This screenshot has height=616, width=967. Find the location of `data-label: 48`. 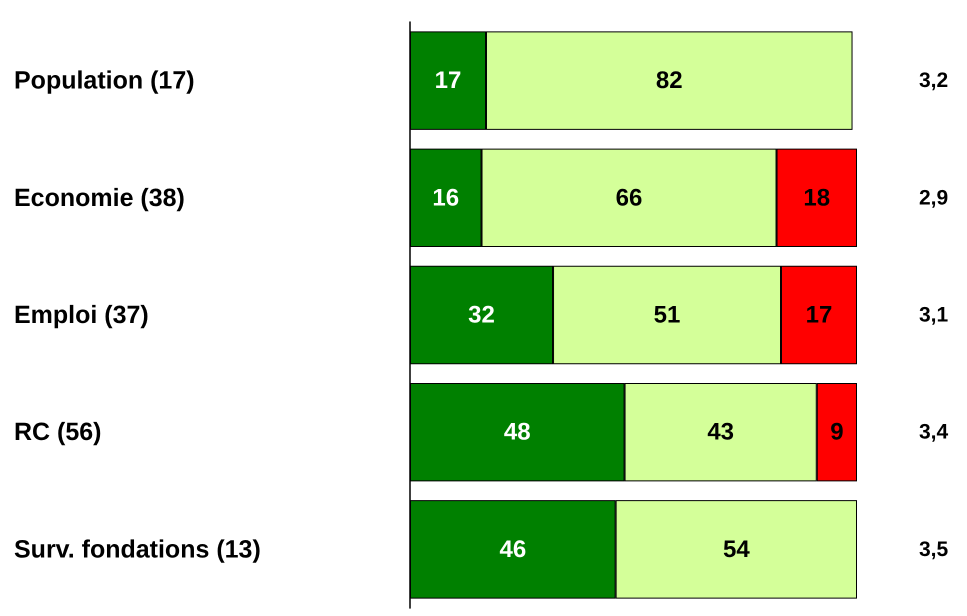

data-label: 48 is located at coordinates (517, 432).